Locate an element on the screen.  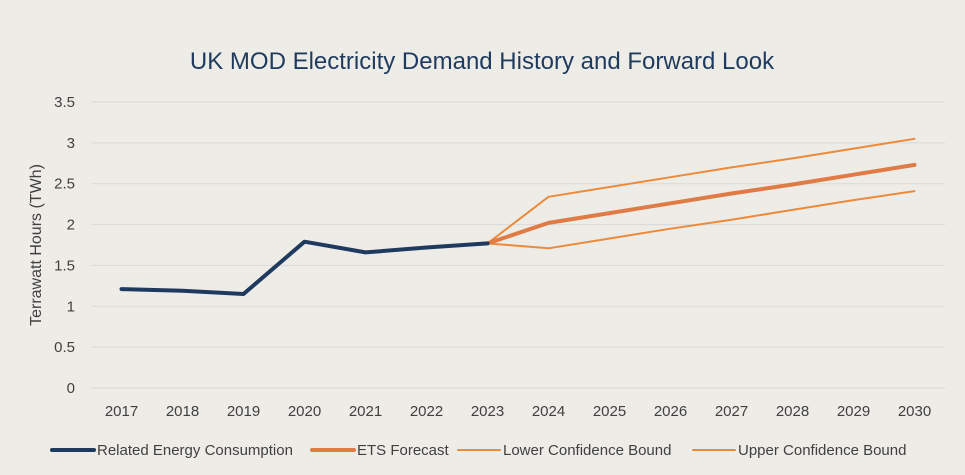
x-tick-label: 2022 is located at coordinates (426, 411).